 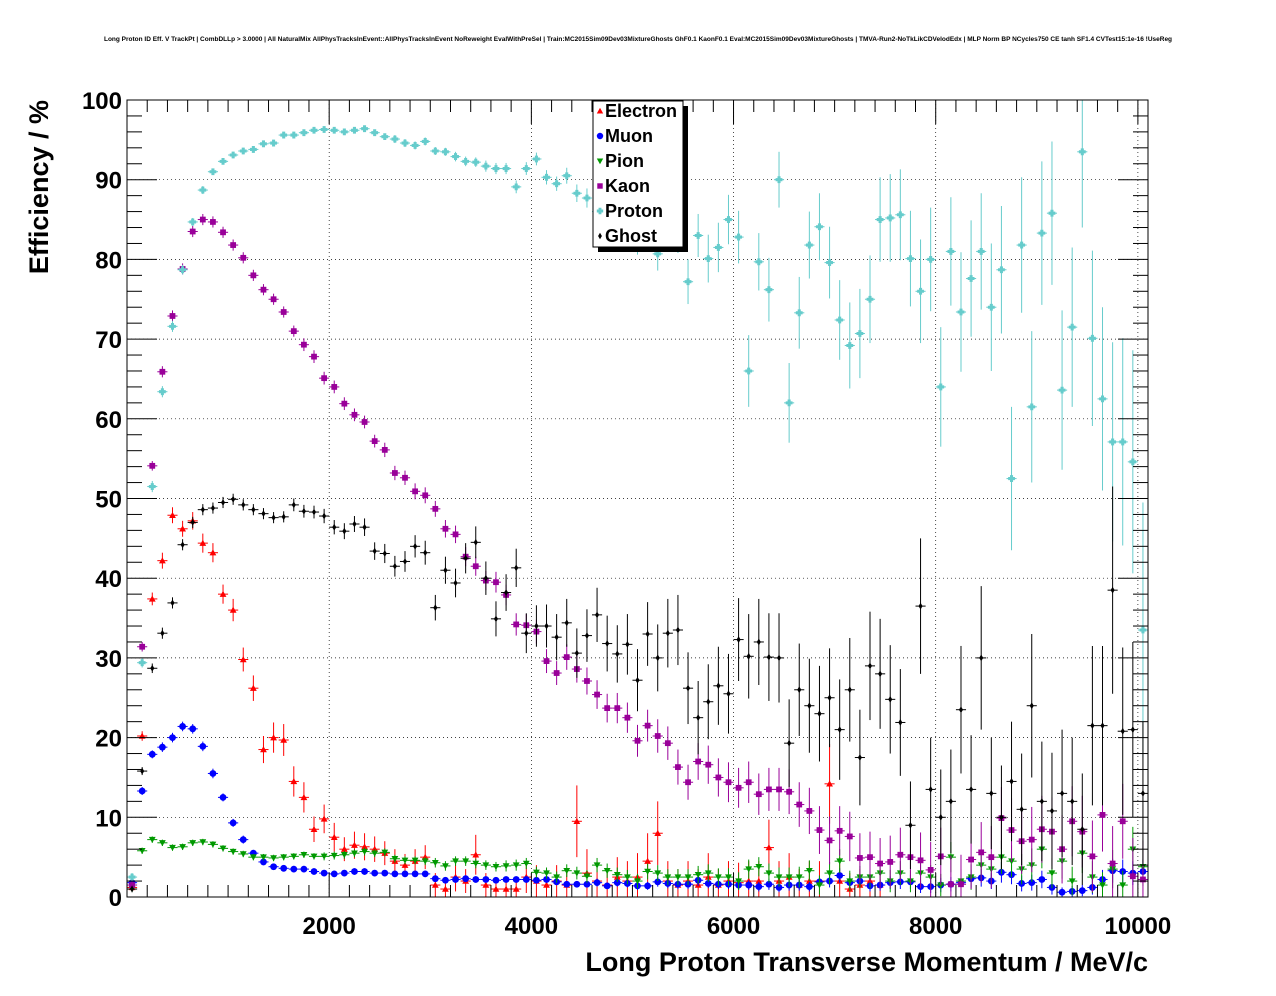 What do you see at coordinates (531, 926) in the screenshot?
I see `x-tick-label: 4000` at bounding box center [531, 926].